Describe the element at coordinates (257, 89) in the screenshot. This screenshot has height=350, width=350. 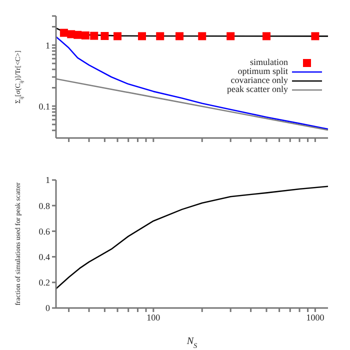
I see `legend-label: peak scatter only` at that location.